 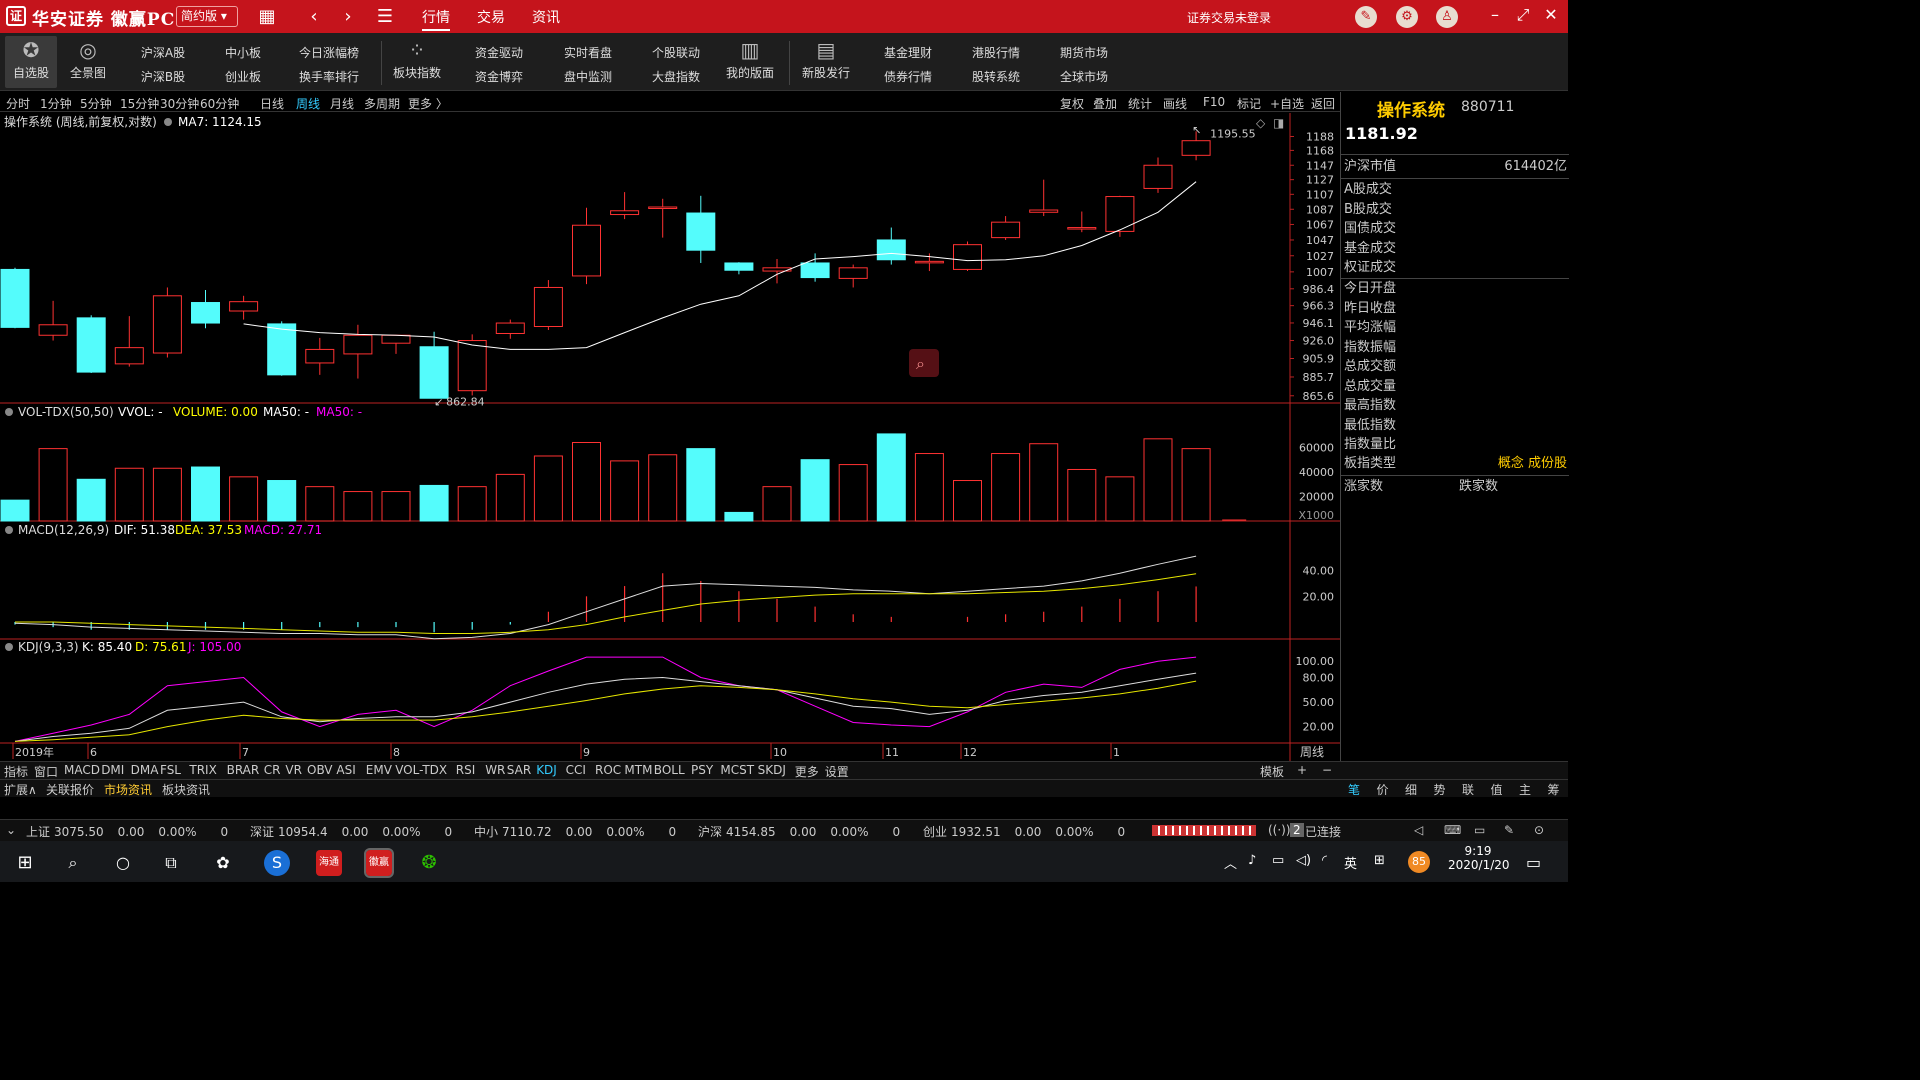 I want to click on quote-detail-tab: 值, so click(x=1496, y=790).